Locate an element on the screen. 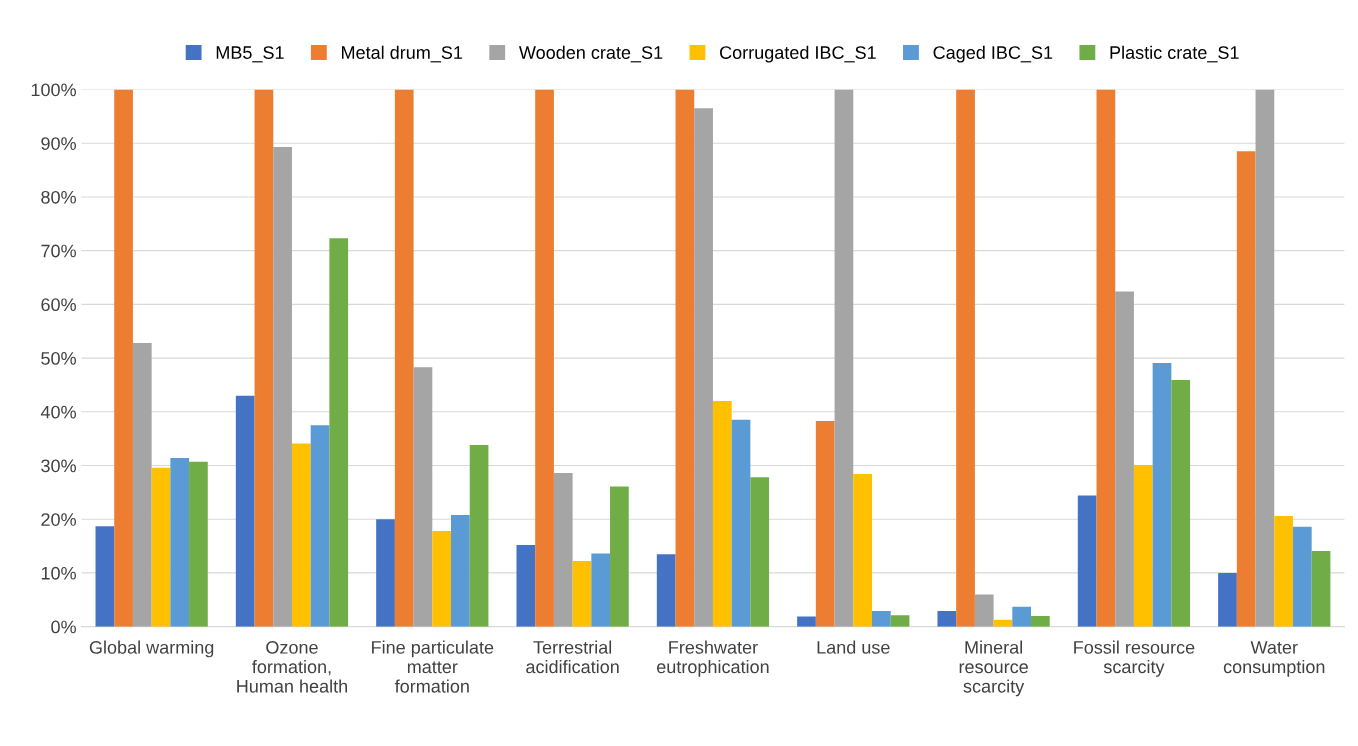 This screenshot has width=1358, height=746. y-tick-label: 0% is located at coordinates (63, 627).